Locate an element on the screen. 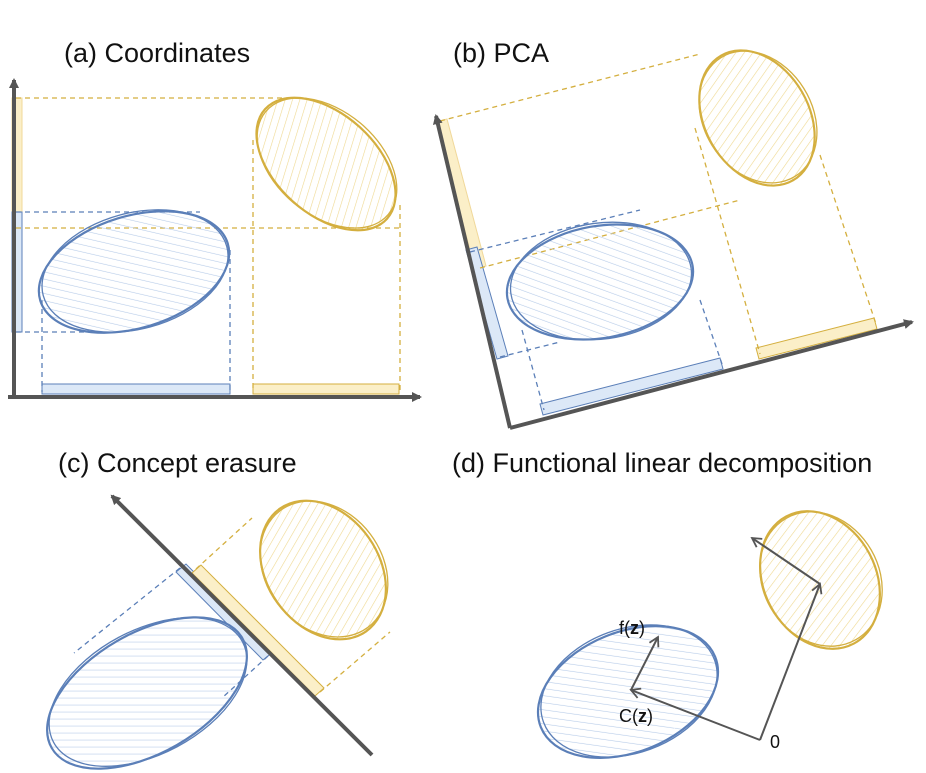 This screenshot has width=926, height=773. label-c-of-z: C(z) is located at coordinates (636, 716).